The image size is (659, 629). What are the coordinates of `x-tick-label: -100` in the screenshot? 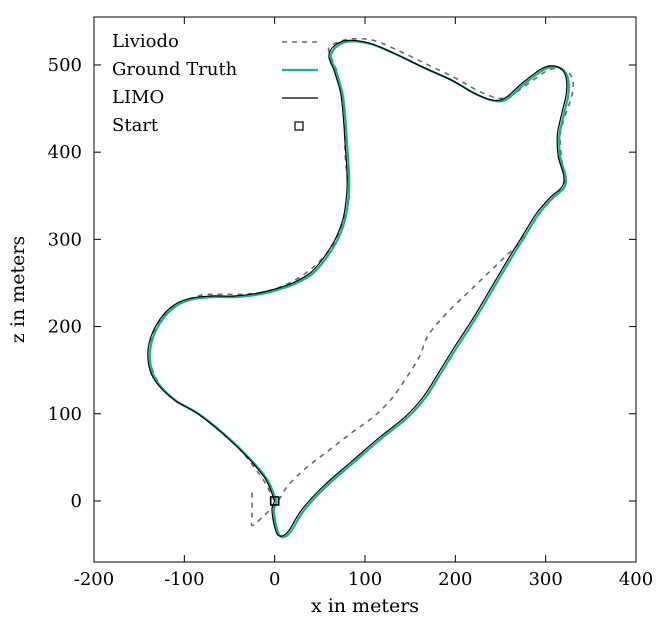 It's located at (184, 579).